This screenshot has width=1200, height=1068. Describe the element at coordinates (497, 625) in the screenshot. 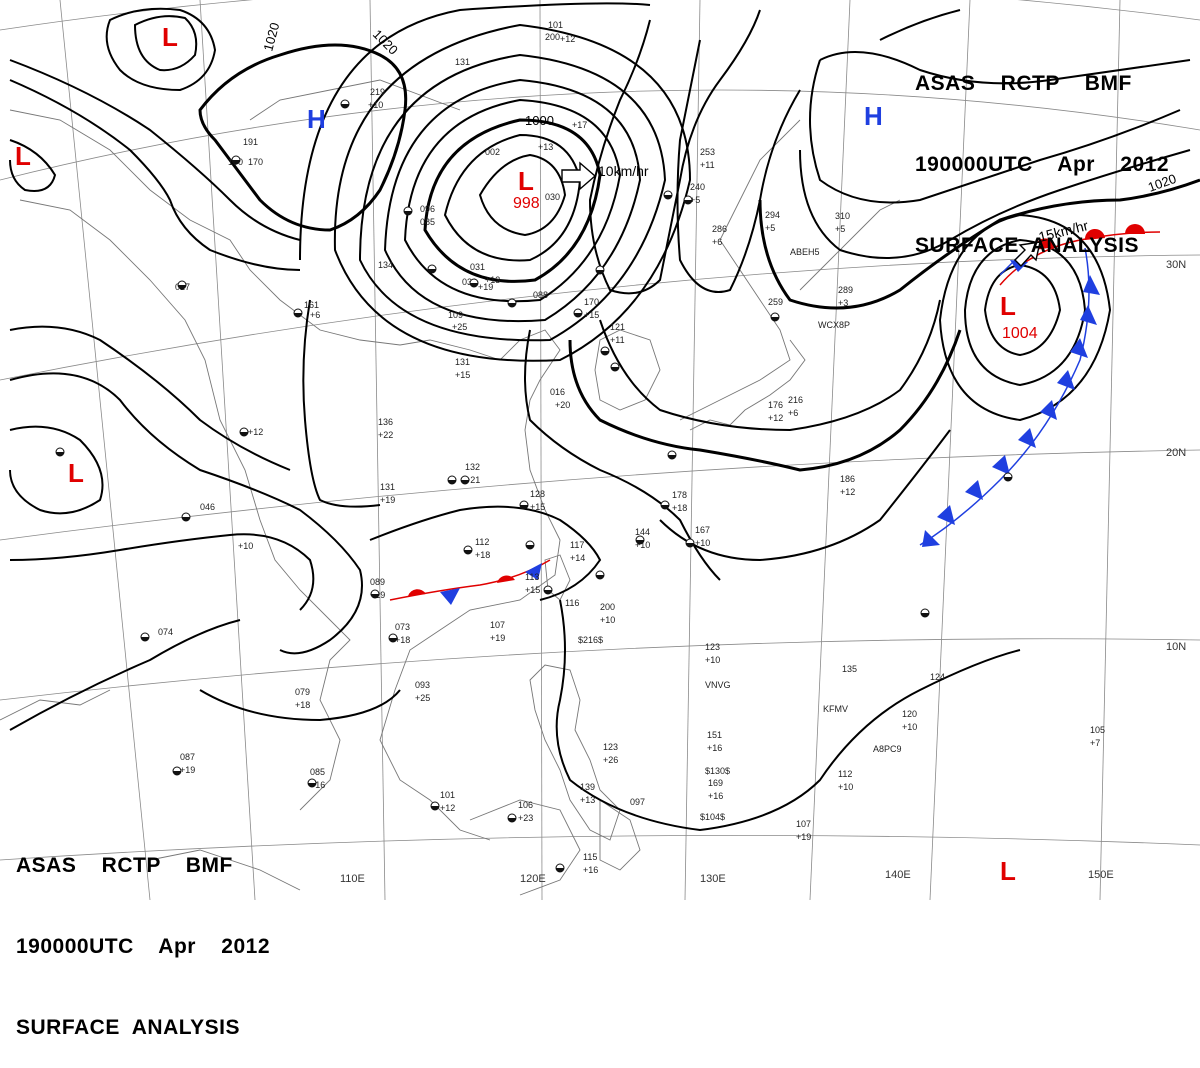

I see `station-value: 107` at that location.